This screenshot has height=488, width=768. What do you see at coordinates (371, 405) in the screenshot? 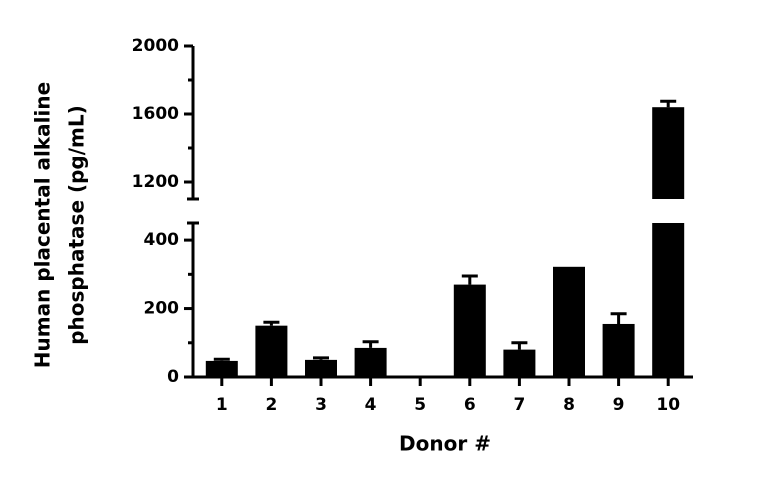
I see `x-tick-label: 4` at bounding box center [371, 405].